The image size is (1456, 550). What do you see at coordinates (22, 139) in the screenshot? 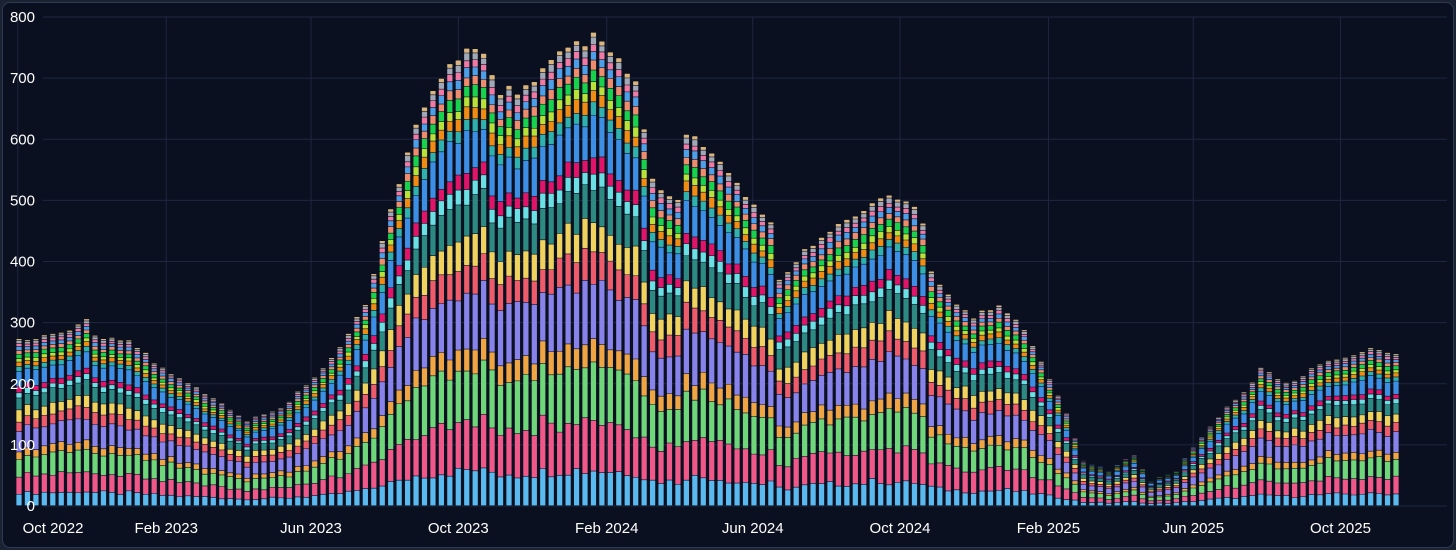
I see `y-tick-label: 600` at bounding box center [22, 139].